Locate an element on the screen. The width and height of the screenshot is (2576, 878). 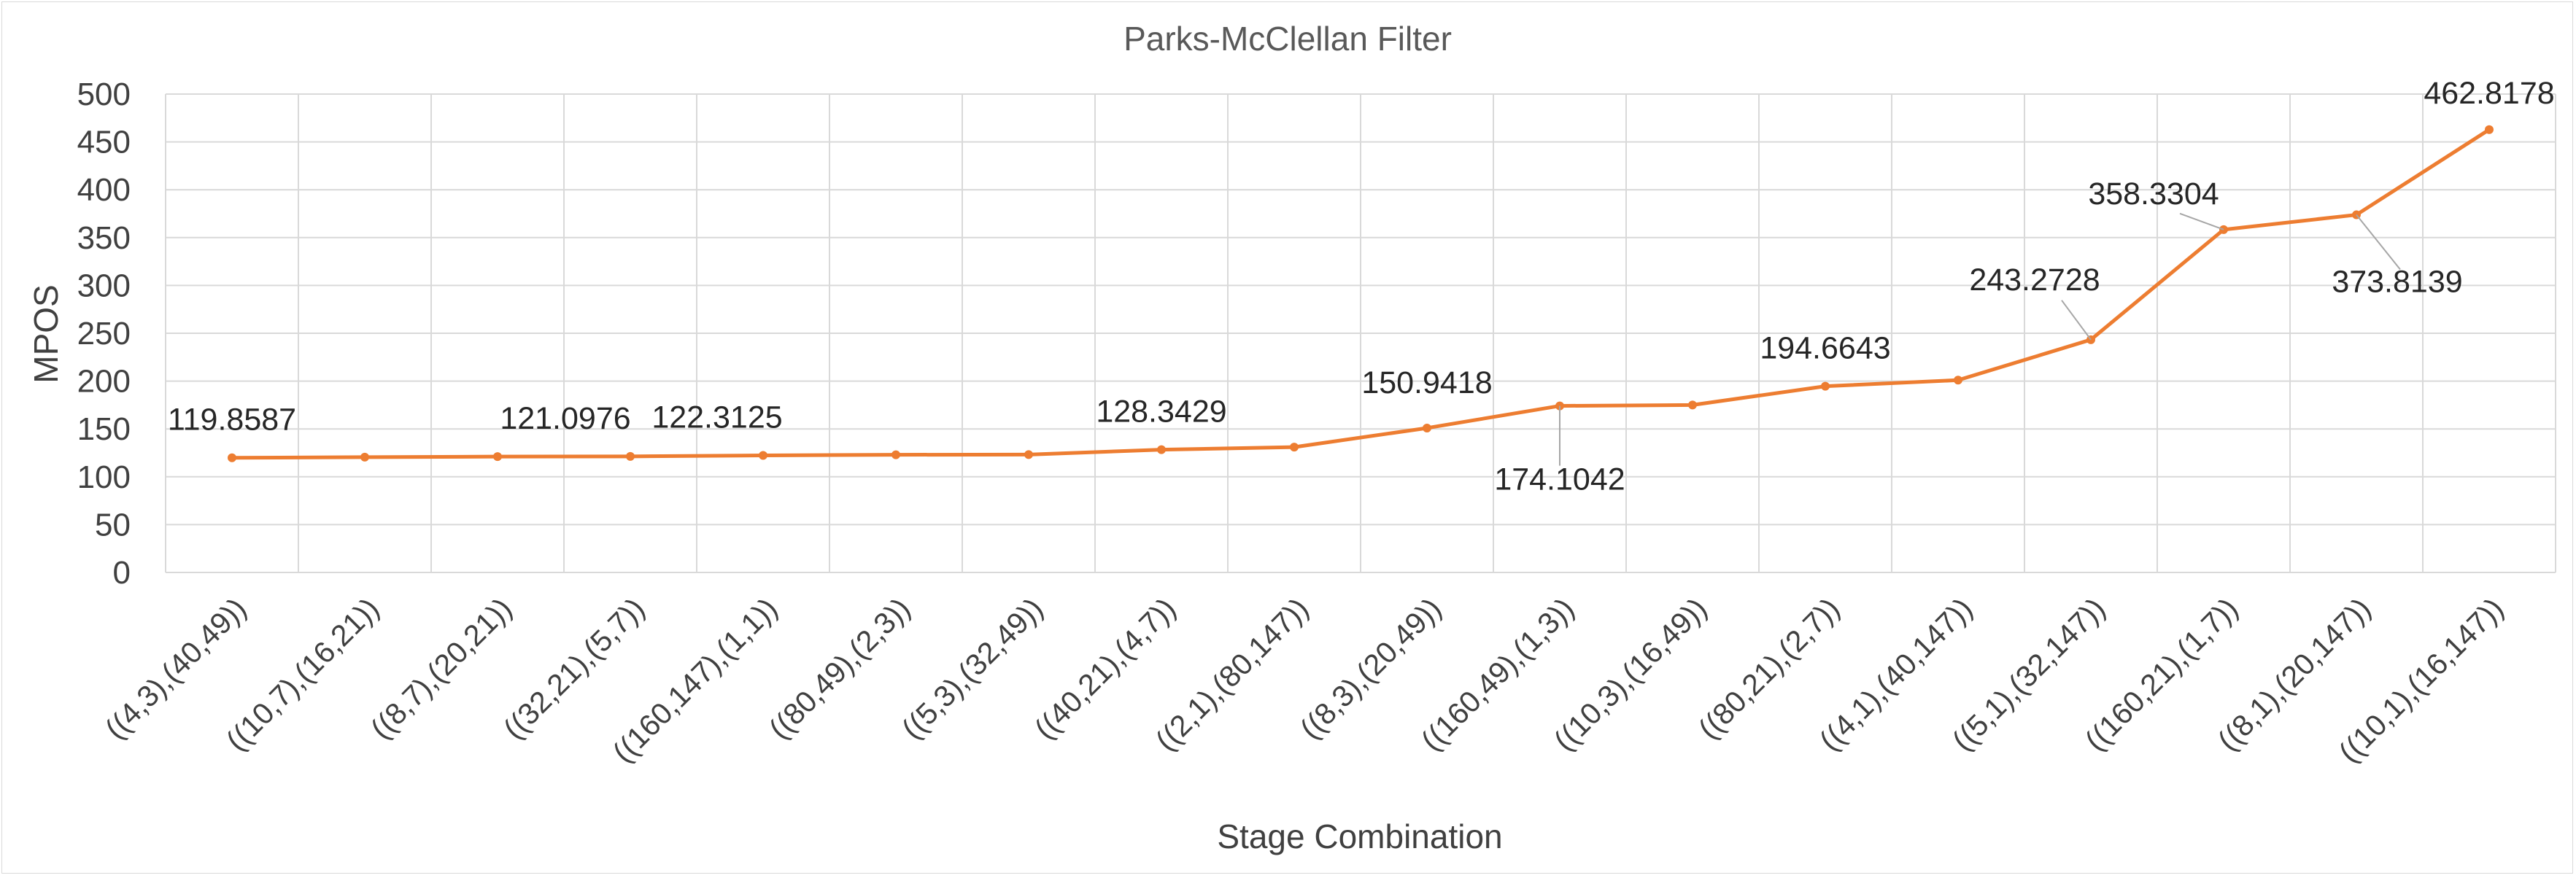
x-tick-label: ((5,3),(32,49)) is located at coordinates (972, 668).